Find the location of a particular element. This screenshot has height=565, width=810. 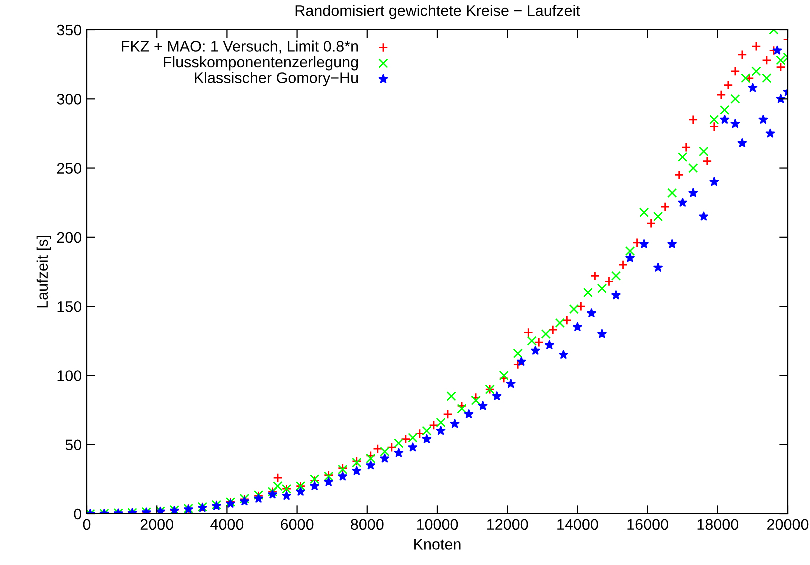

x-tick-label: 10000 is located at coordinates (437, 524).